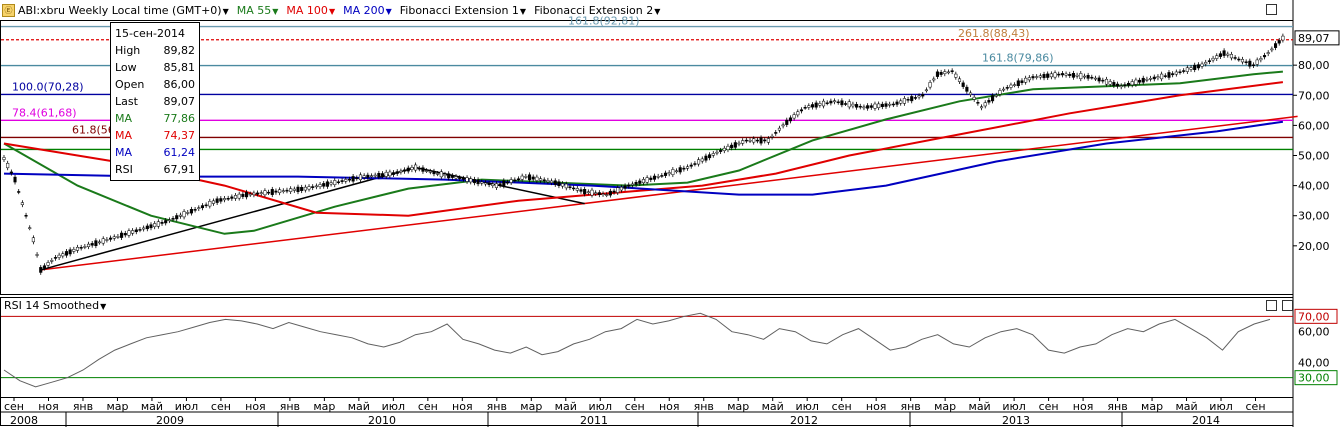 The height and width of the screenshot is (430, 1340). Describe the element at coordinates (463, 10) in the screenshot. I see `fib1-dropdown: Fibonacci Extension 1▼` at that location.